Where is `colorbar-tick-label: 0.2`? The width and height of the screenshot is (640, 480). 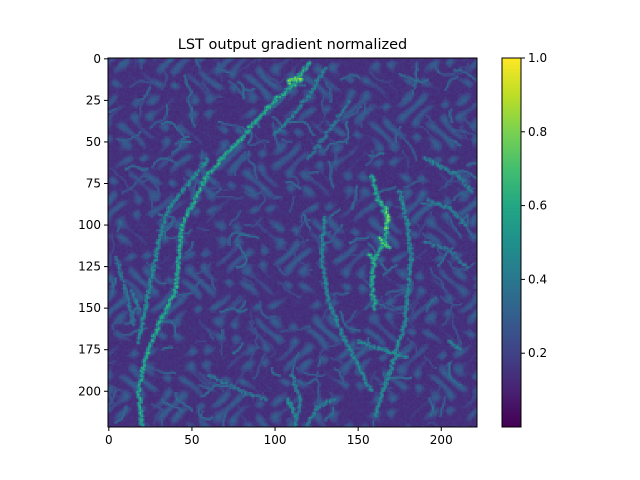 colorbar-tick-label: 0.2 is located at coordinates (537, 353).